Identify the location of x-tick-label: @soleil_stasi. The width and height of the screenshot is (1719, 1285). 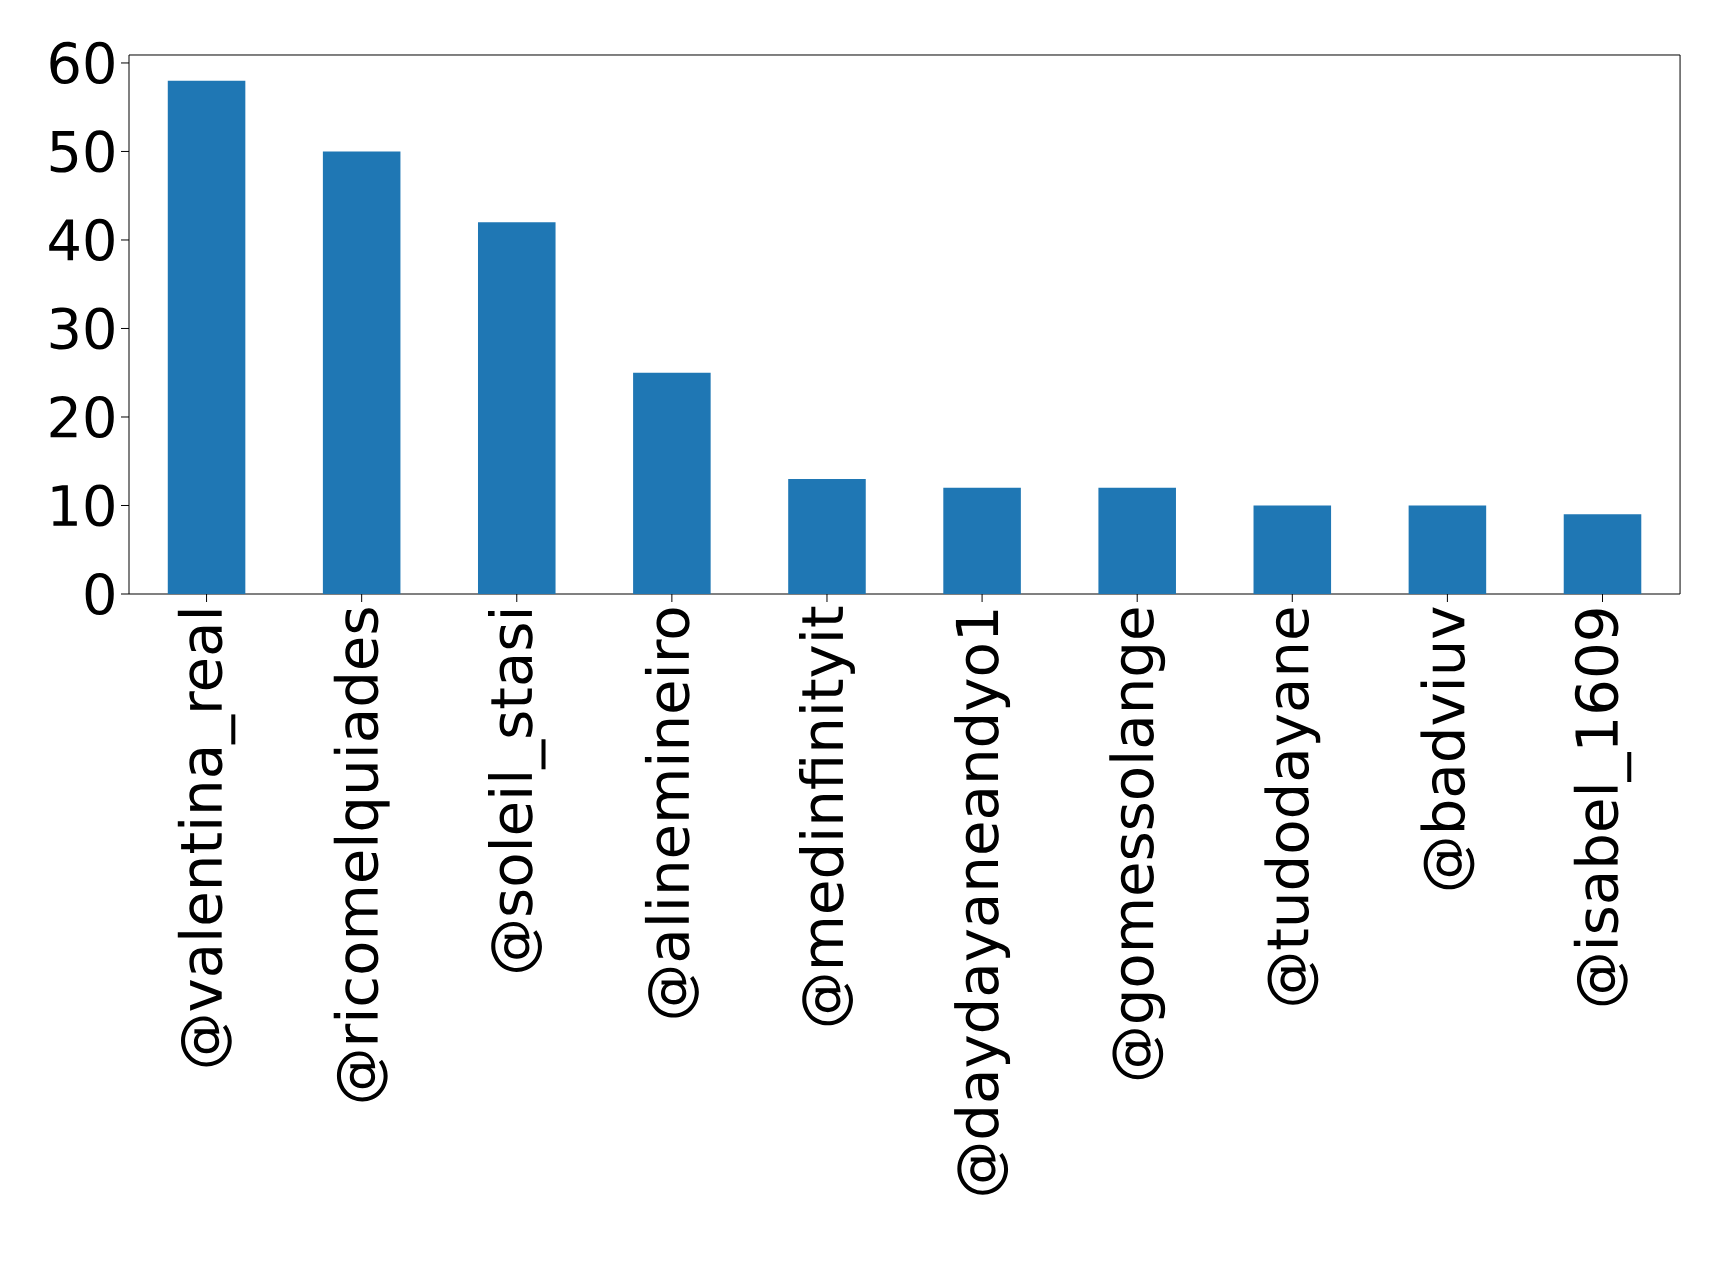
(517, 791).